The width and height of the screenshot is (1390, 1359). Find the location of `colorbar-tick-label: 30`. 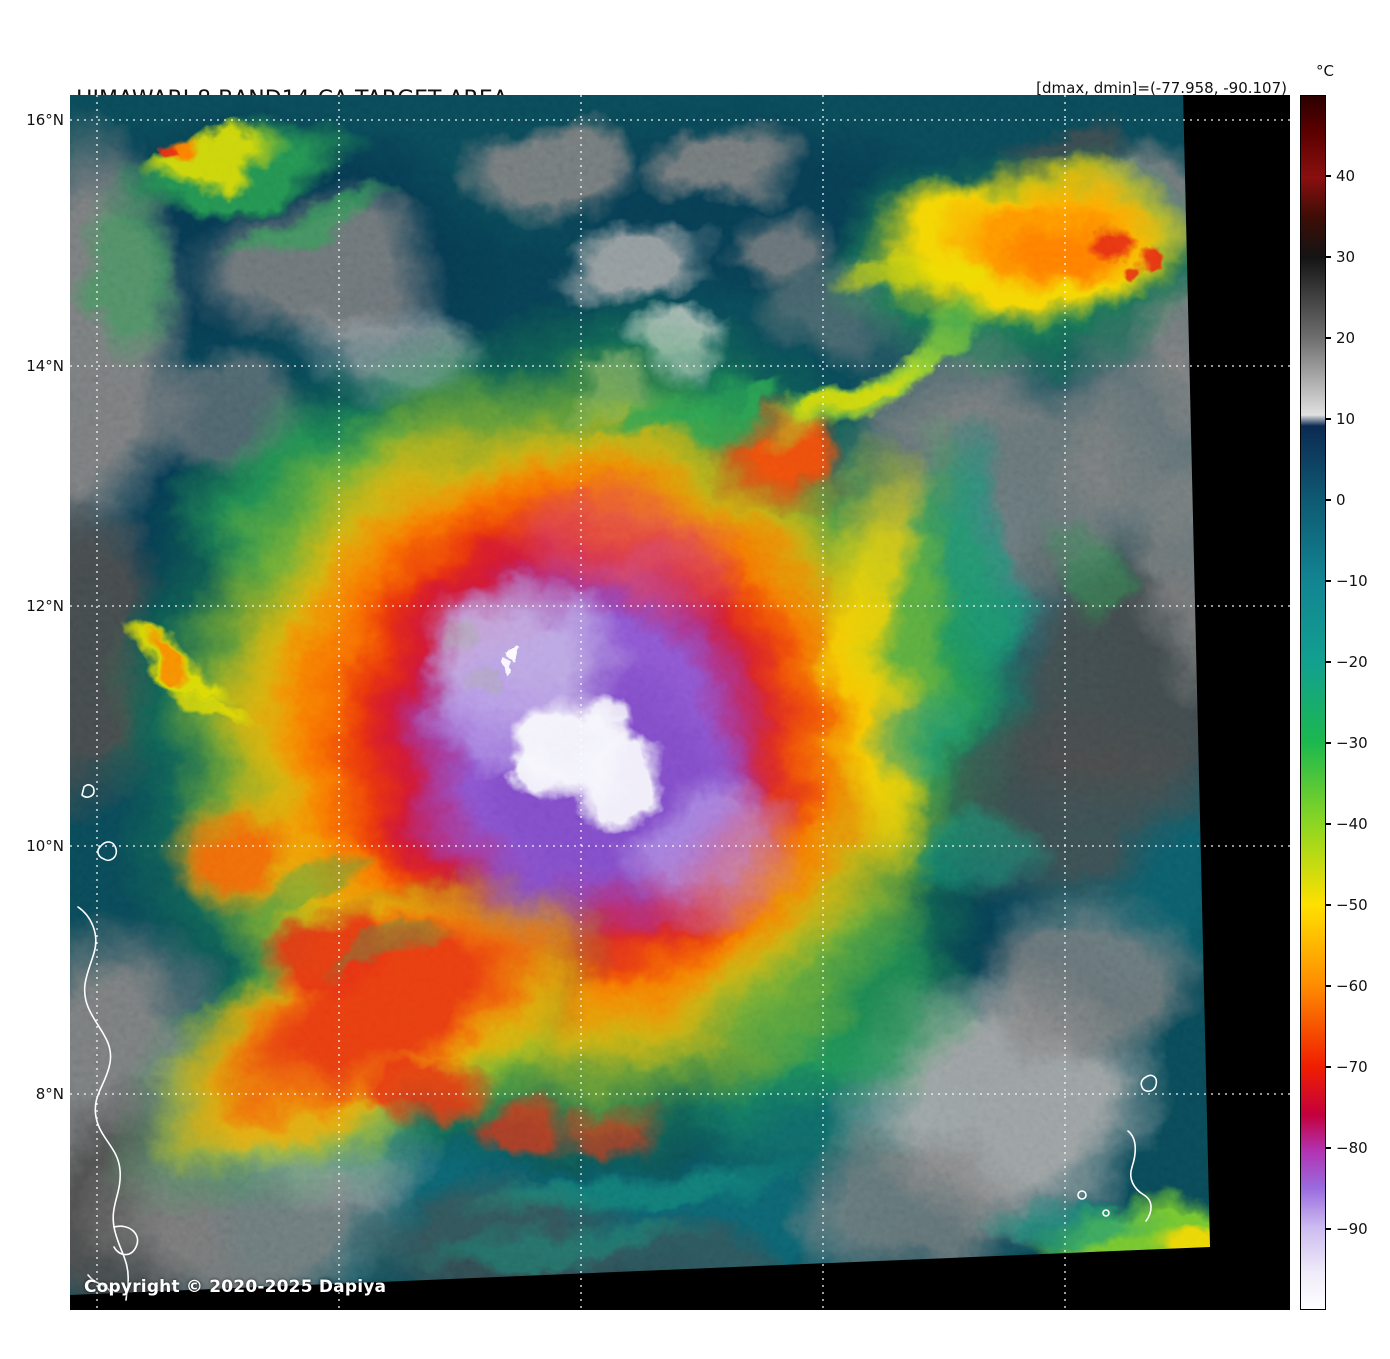

colorbar-tick-label: 30 is located at coordinates (1346, 256).